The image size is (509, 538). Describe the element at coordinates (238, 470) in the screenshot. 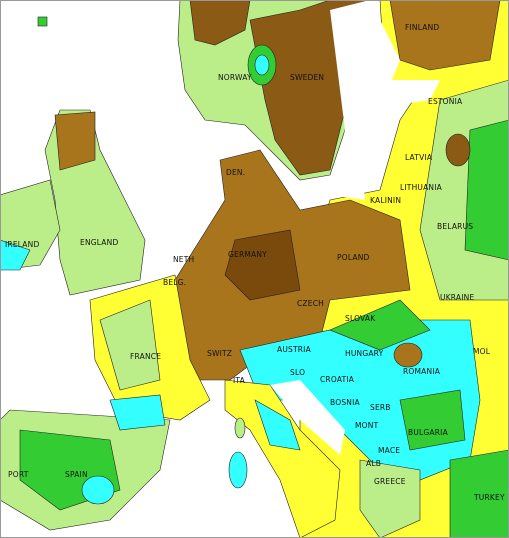

I see `sardinia` at that location.